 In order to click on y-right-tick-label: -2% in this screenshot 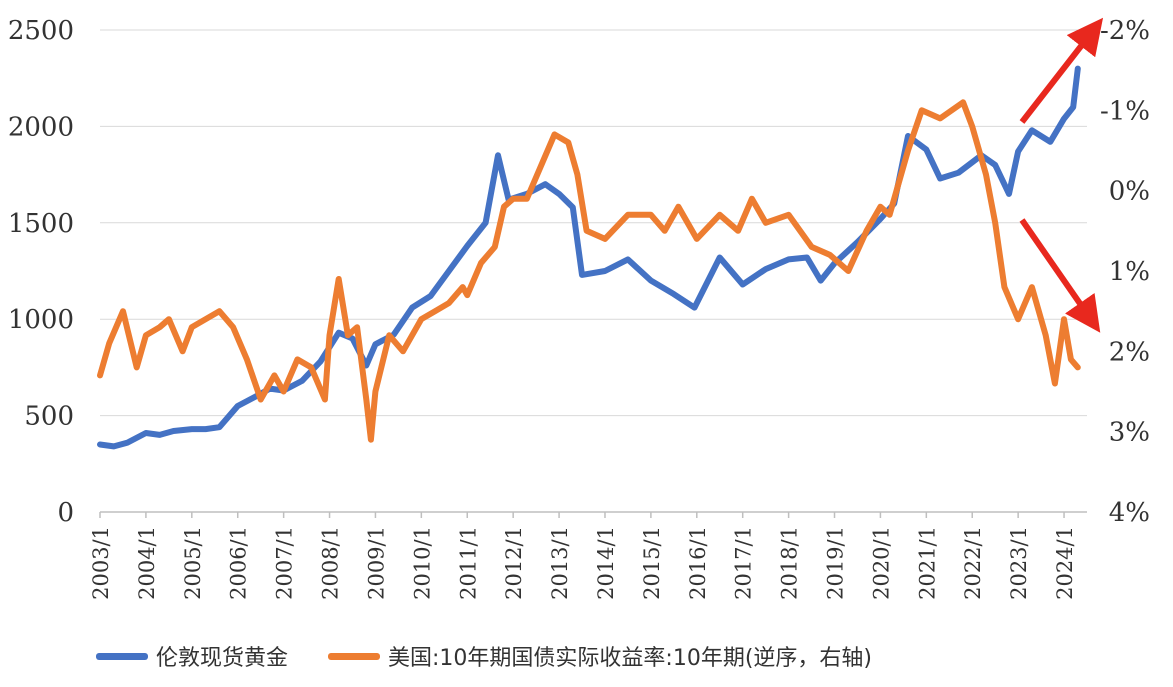, I will do `click(1125, 31)`.